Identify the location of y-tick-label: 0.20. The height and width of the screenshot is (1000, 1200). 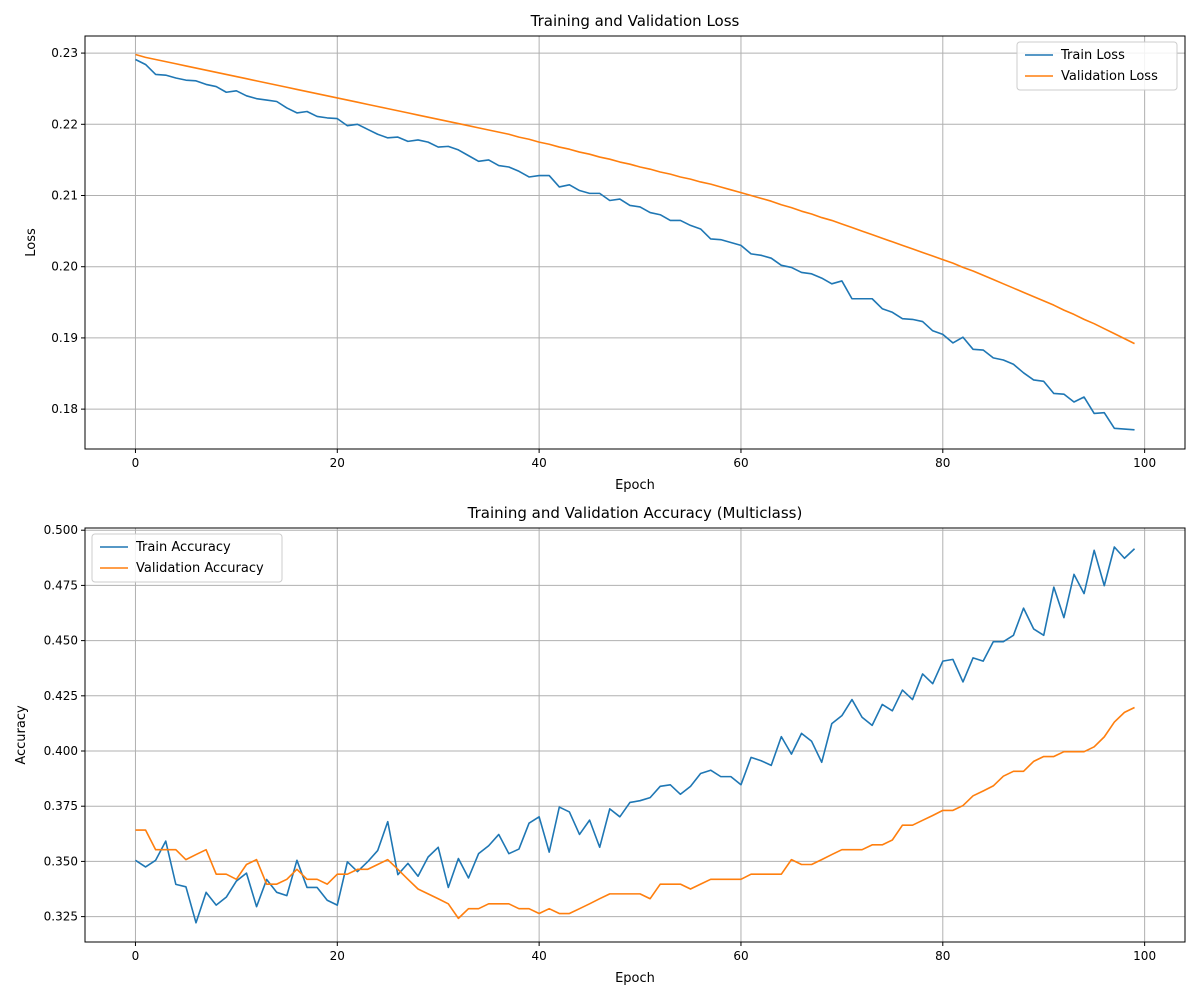
(64, 267).